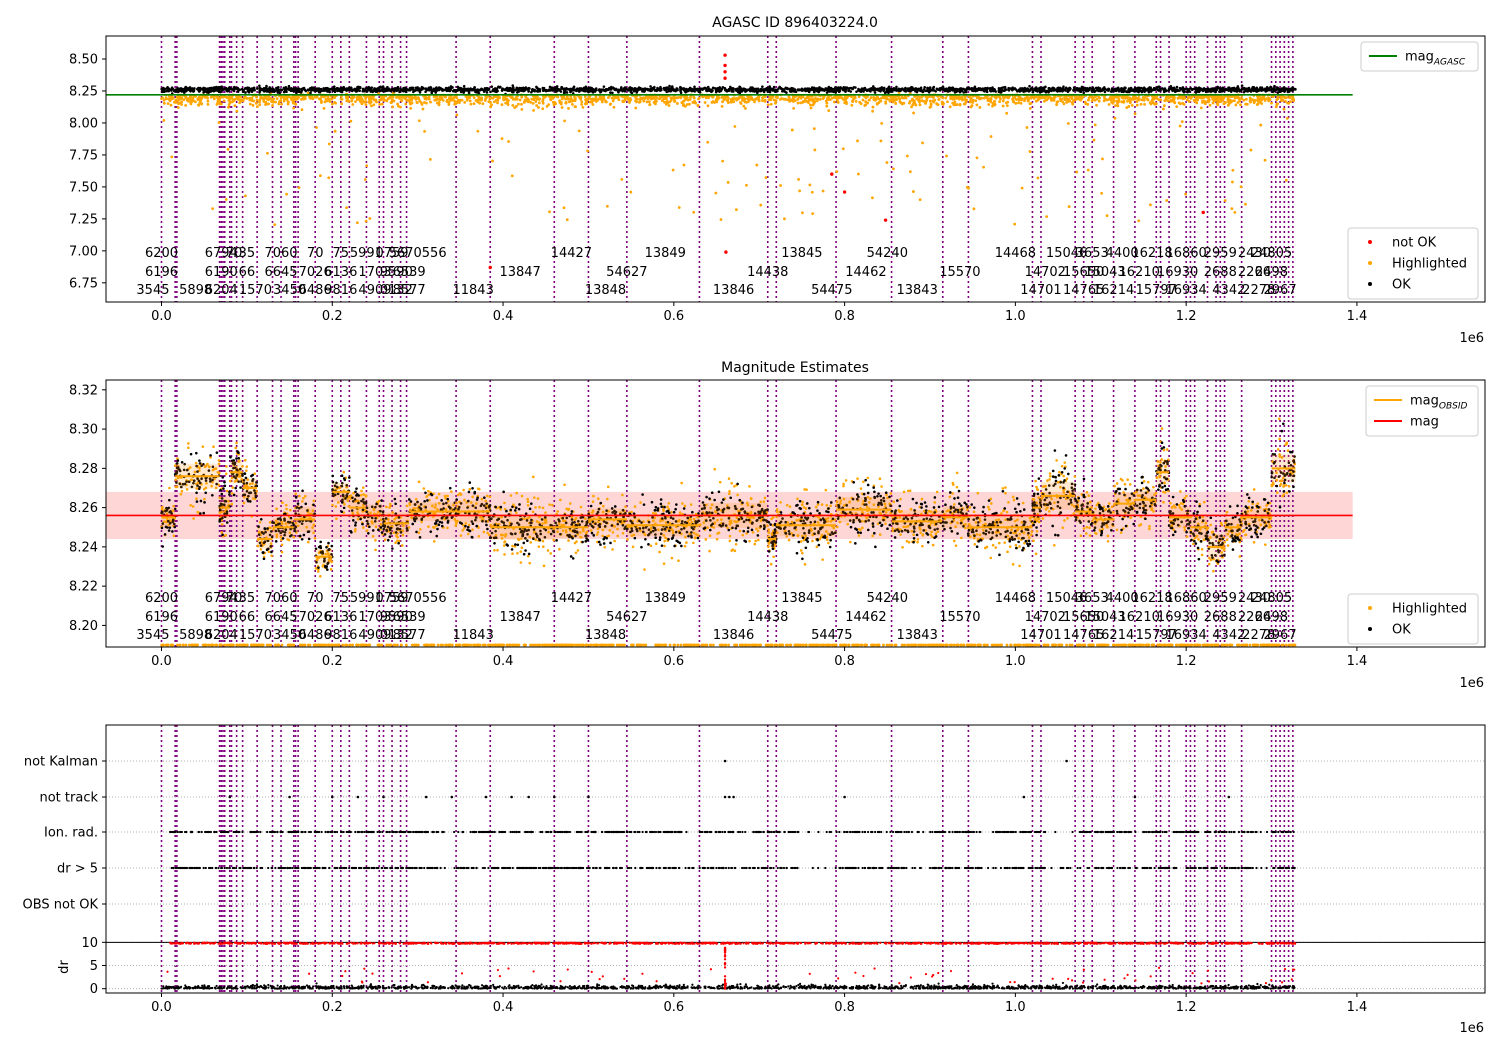  I want to click on obsid-label: 6136, so click(340, 272).